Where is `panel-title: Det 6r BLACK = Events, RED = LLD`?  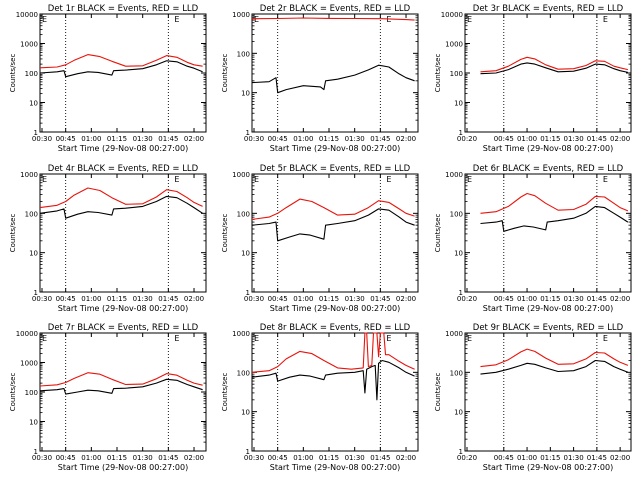 panel-title: Det 6r BLACK = Events, RED = LLD is located at coordinates (548, 169).